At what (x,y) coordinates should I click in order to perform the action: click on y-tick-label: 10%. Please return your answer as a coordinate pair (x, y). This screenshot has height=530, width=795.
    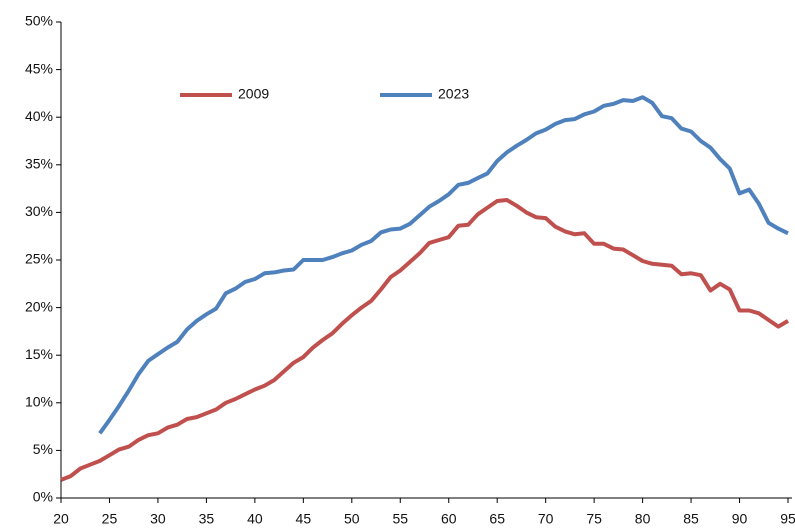
    Looking at the image, I should click on (39, 402).